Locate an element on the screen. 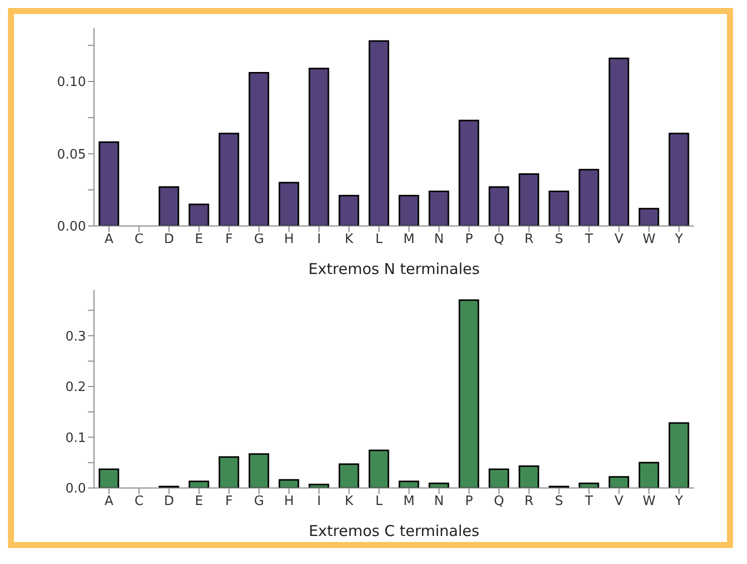 This screenshot has width=747, height=564. x-axis-title: Extremos N terminales is located at coordinates (394, 269).